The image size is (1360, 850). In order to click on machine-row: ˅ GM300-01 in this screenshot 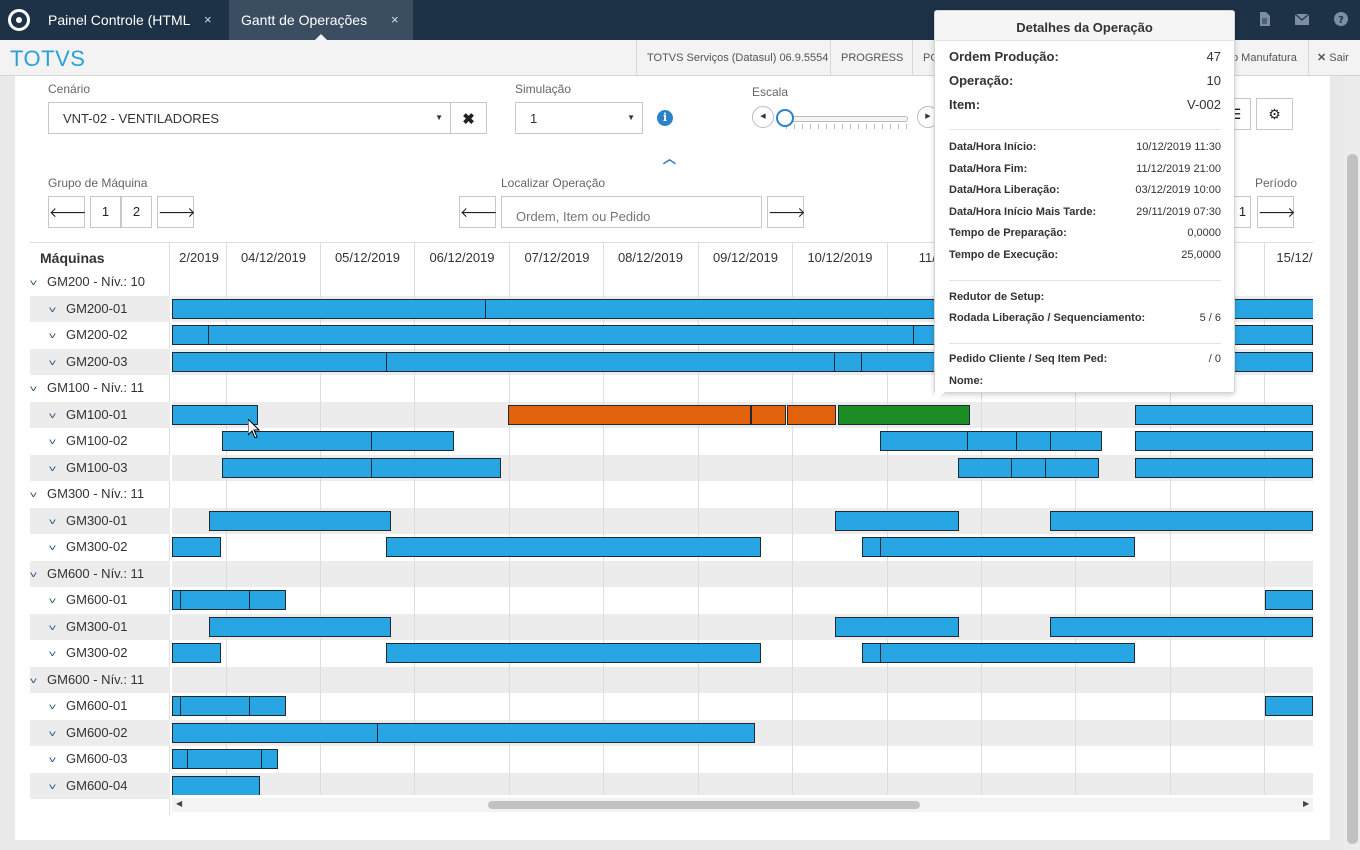, I will do `click(100, 520)`.